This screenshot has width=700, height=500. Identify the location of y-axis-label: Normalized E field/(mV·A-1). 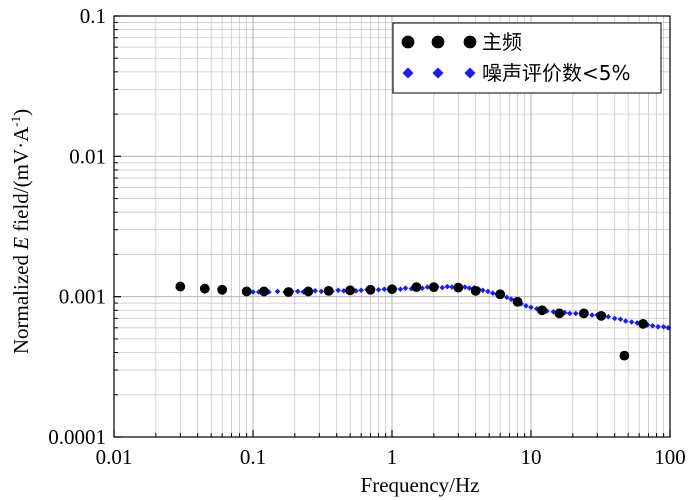
(20, 231).